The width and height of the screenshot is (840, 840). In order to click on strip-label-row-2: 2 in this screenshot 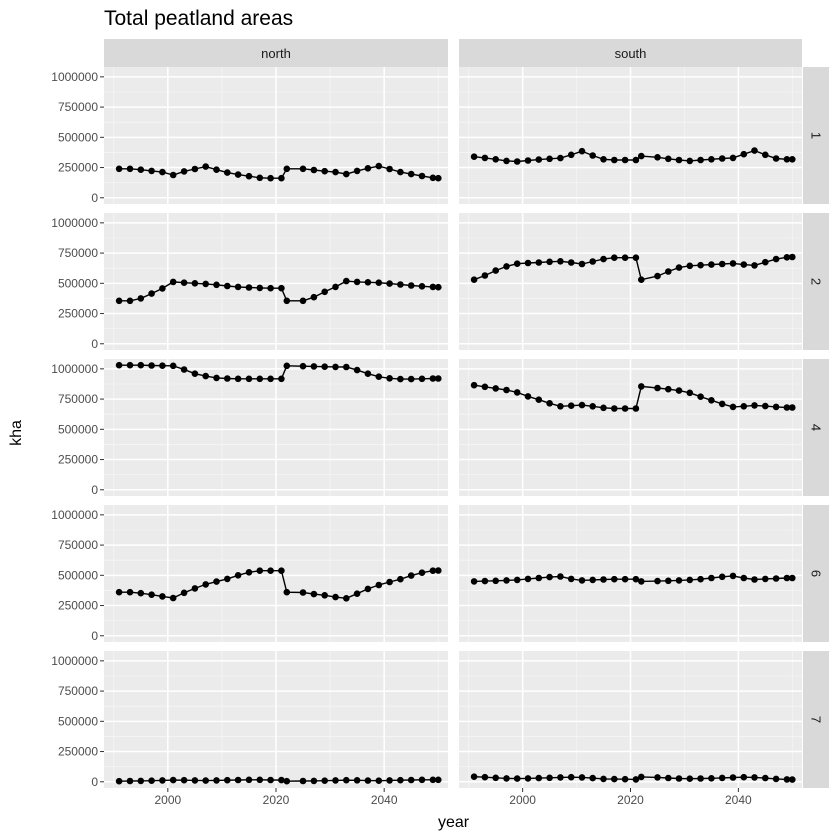, I will do `click(816, 281)`.